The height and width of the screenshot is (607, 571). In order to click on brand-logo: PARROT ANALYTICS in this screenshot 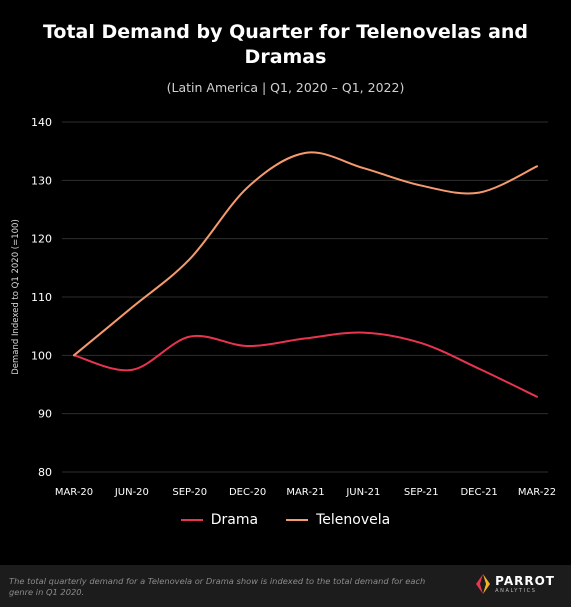, I will do `click(515, 584)`.